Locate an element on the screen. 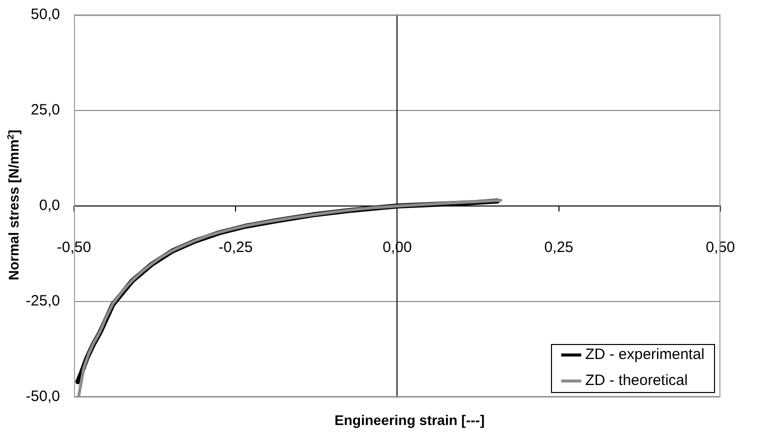 The width and height of the screenshot is (763, 438). y-tick-label: -50,0 is located at coordinates (43, 397).